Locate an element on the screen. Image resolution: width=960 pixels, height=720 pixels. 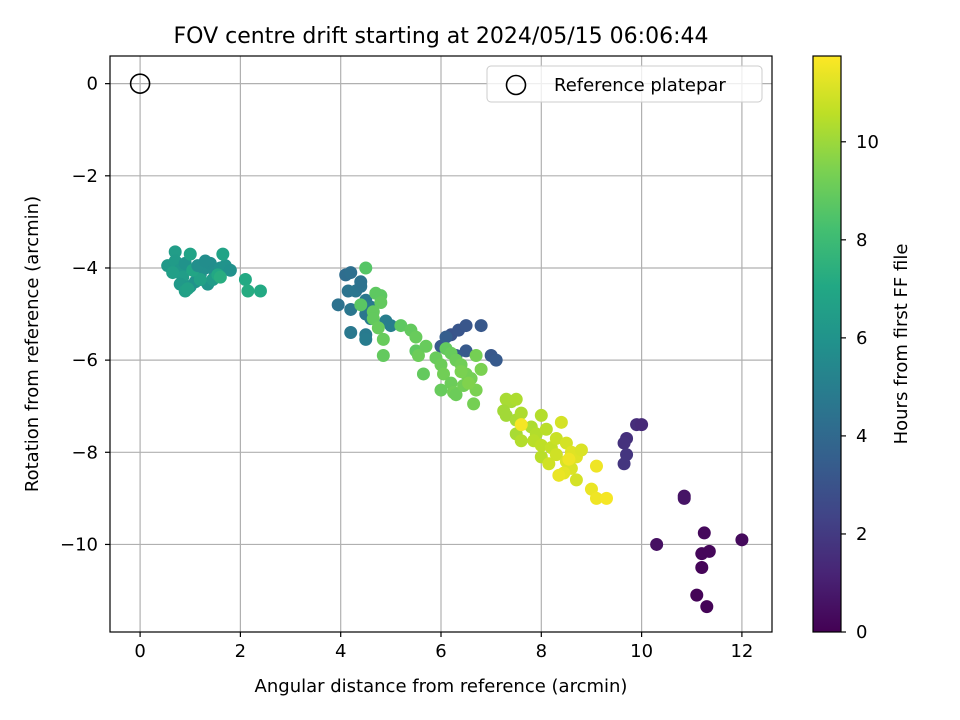
y-axis-label: Rotation from reference (arcmin) is located at coordinates (32, 344).